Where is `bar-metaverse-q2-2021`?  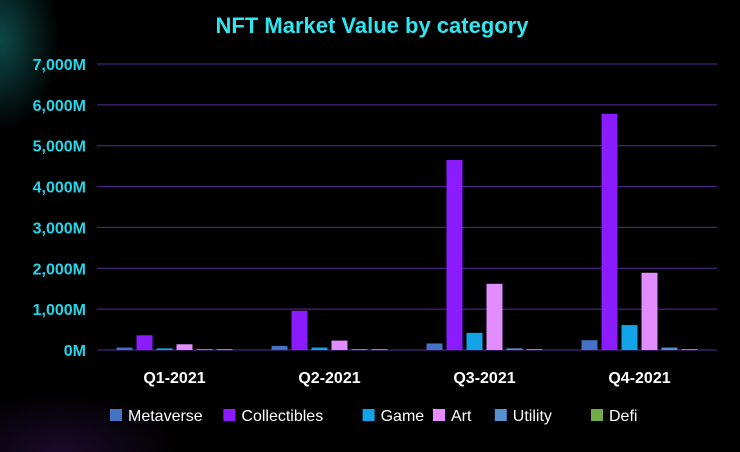 bar-metaverse-q2-2021 is located at coordinates (279, 347).